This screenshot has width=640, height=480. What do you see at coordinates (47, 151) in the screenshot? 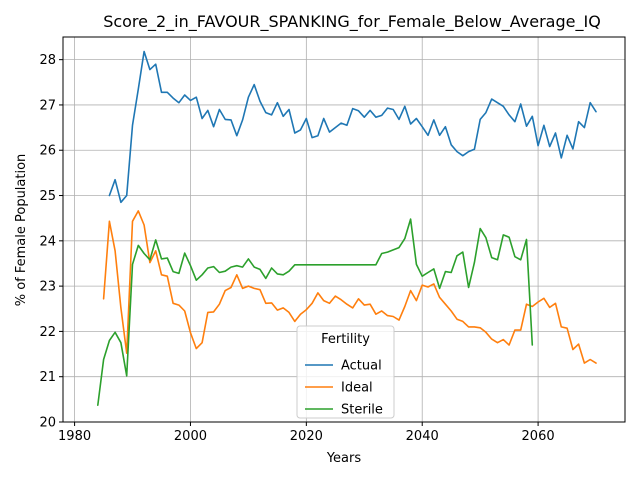
I see `y-tick-label: 26` at bounding box center [47, 151].